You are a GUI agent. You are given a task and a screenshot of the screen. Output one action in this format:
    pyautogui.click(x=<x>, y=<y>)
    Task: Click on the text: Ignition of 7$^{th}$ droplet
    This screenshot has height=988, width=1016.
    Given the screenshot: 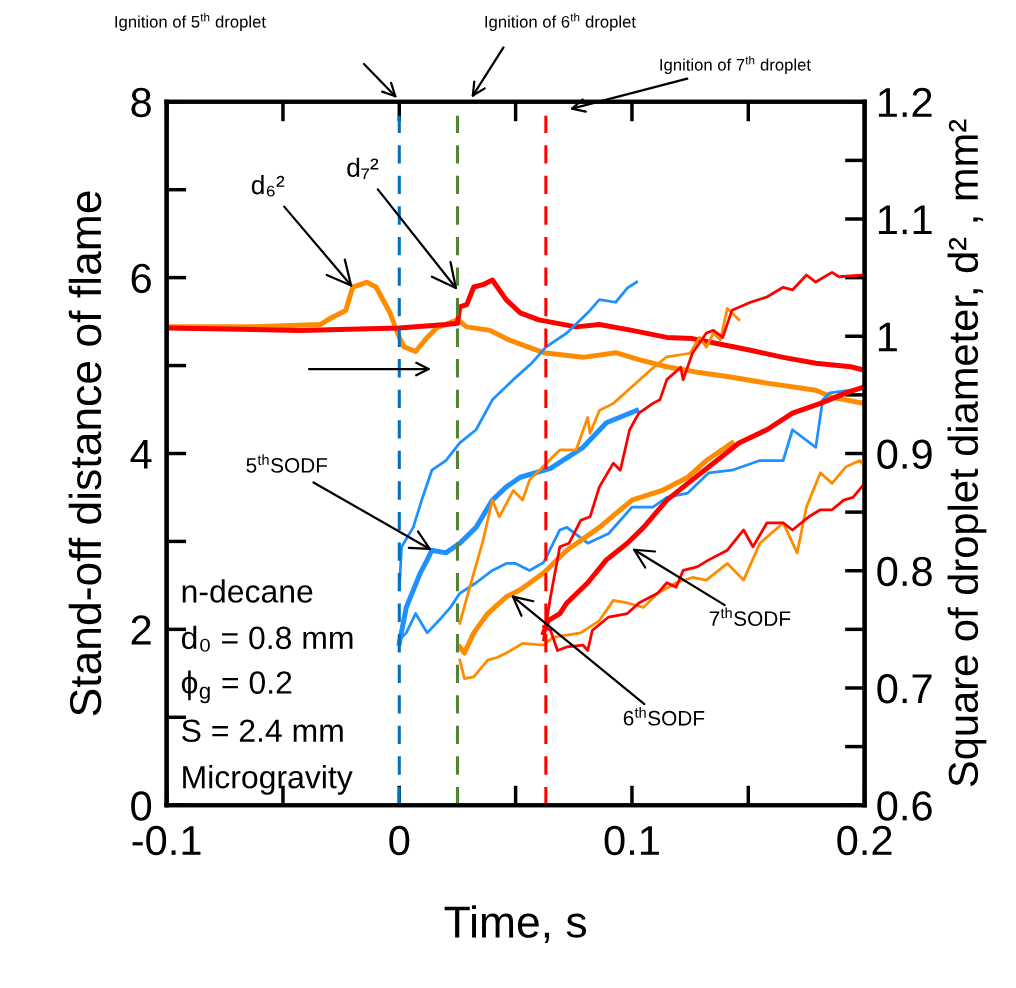 What is the action you would take?
    pyautogui.click(x=735, y=64)
    